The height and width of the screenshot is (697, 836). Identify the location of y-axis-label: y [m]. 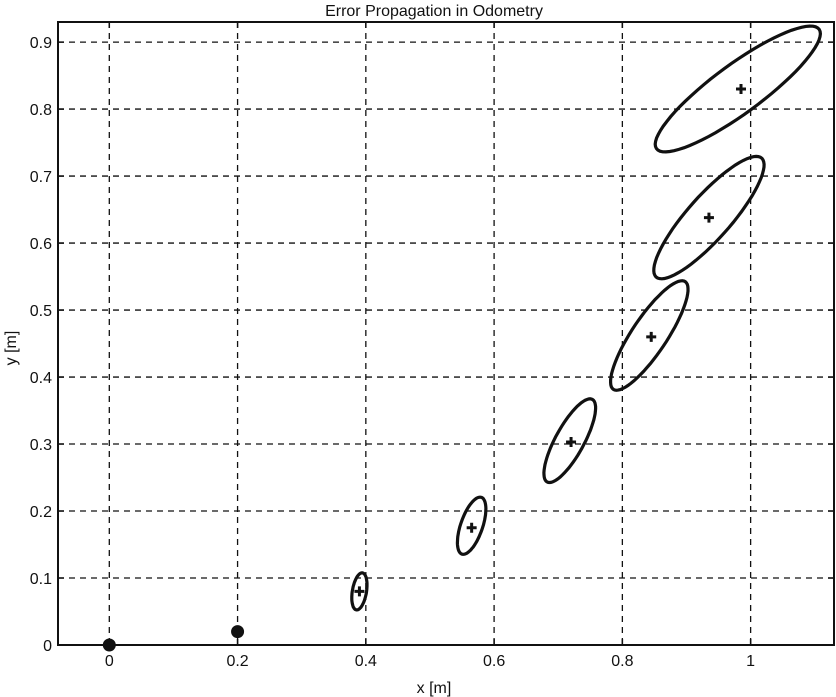
(11, 348).